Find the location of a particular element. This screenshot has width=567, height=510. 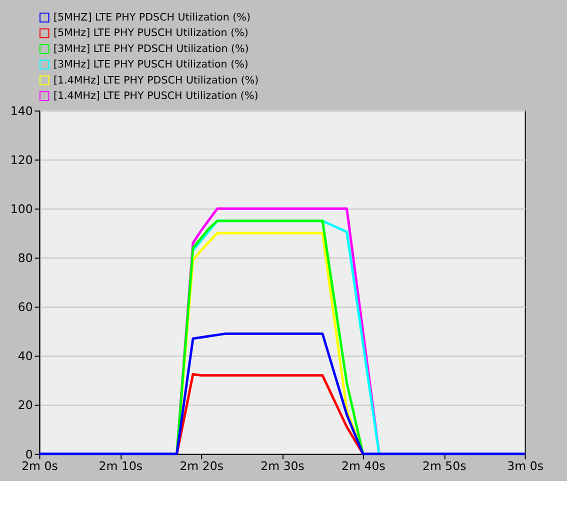

x-tick-label: 2m 30s is located at coordinates (282, 466).